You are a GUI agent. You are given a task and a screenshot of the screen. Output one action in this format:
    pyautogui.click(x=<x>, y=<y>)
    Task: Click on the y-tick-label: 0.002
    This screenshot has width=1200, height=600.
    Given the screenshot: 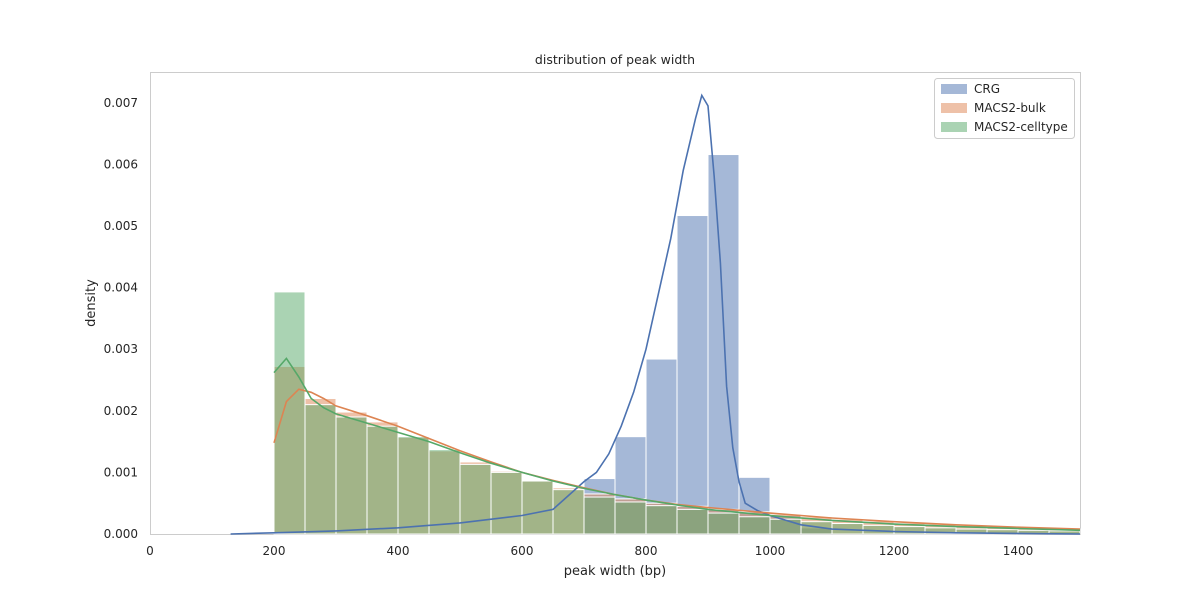 What is the action you would take?
    pyautogui.click(x=121, y=411)
    